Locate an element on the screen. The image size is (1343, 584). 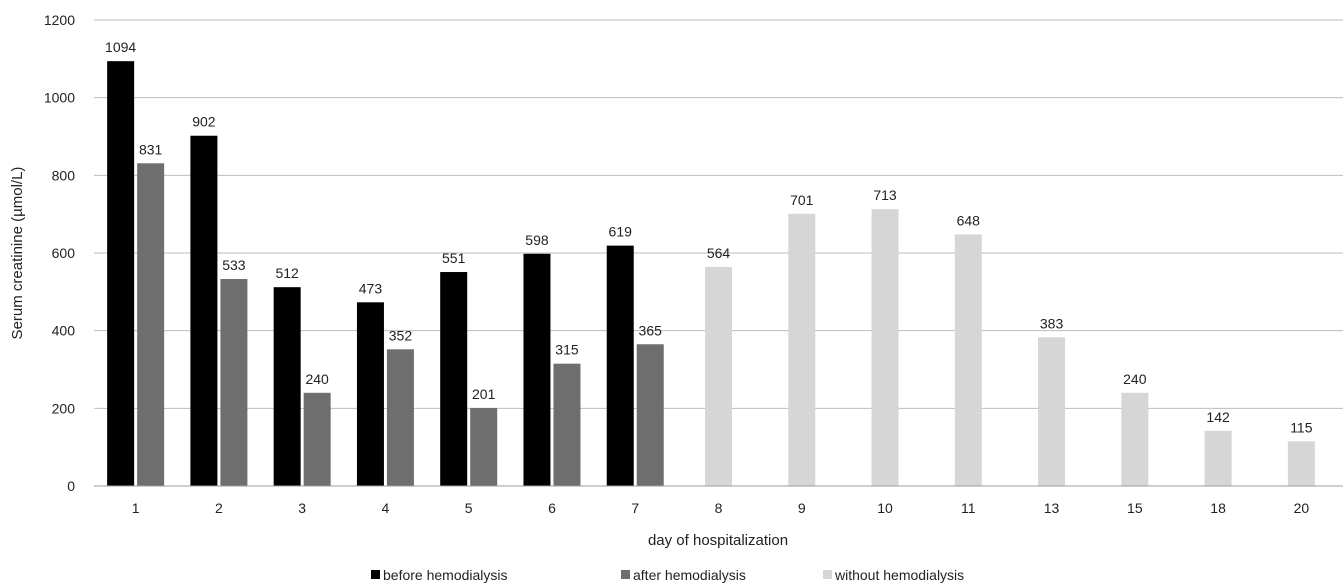
legend-label: without hemodialysis is located at coordinates (899, 575).